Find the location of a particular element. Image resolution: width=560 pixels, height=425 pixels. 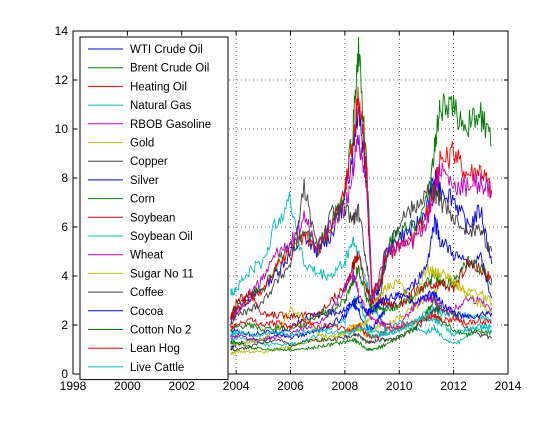

x-tick-label-2008: 2008 is located at coordinates (345, 386).